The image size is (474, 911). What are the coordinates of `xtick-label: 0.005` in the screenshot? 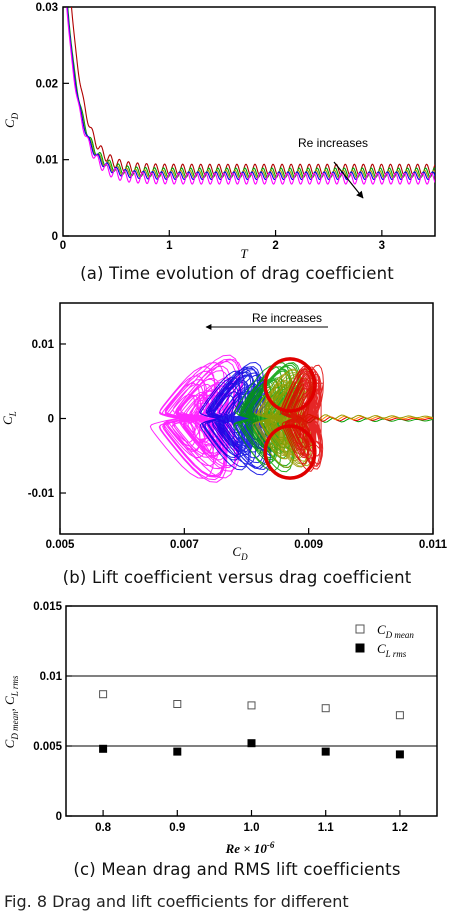 It's located at (60, 545).